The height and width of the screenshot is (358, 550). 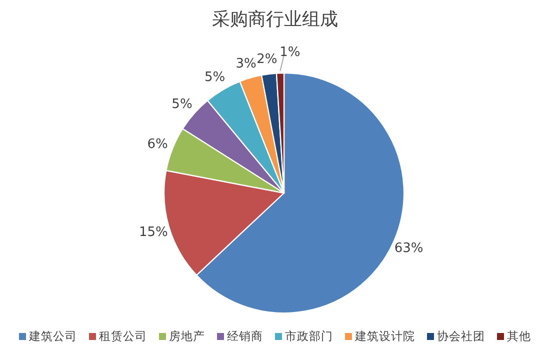 What do you see at coordinates (52, 336) in the screenshot?
I see `legend-label: 建筑公司` at bounding box center [52, 336].